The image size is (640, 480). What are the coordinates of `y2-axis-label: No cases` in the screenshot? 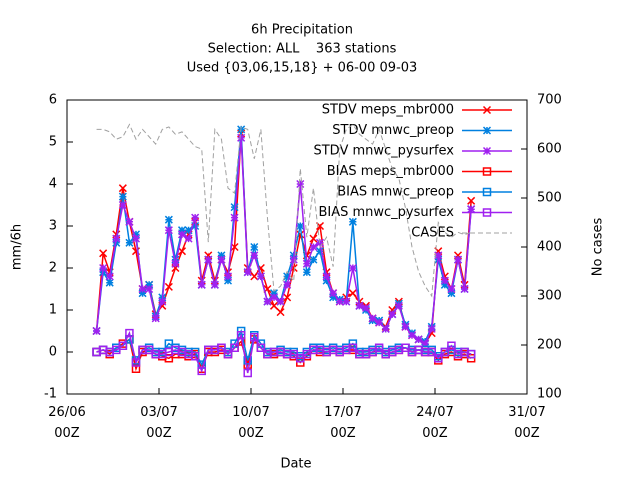 It's located at (598, 247).